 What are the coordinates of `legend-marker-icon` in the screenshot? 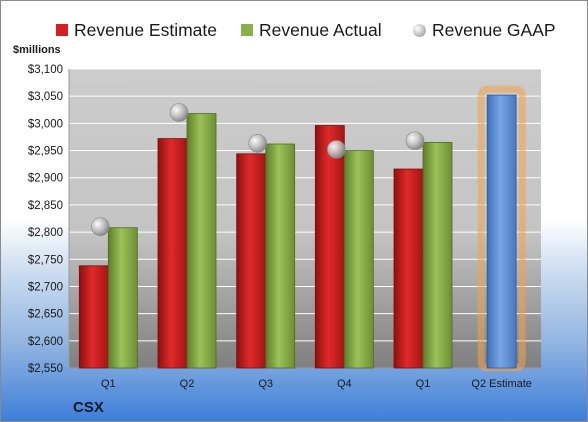 It's located at (419, 30).